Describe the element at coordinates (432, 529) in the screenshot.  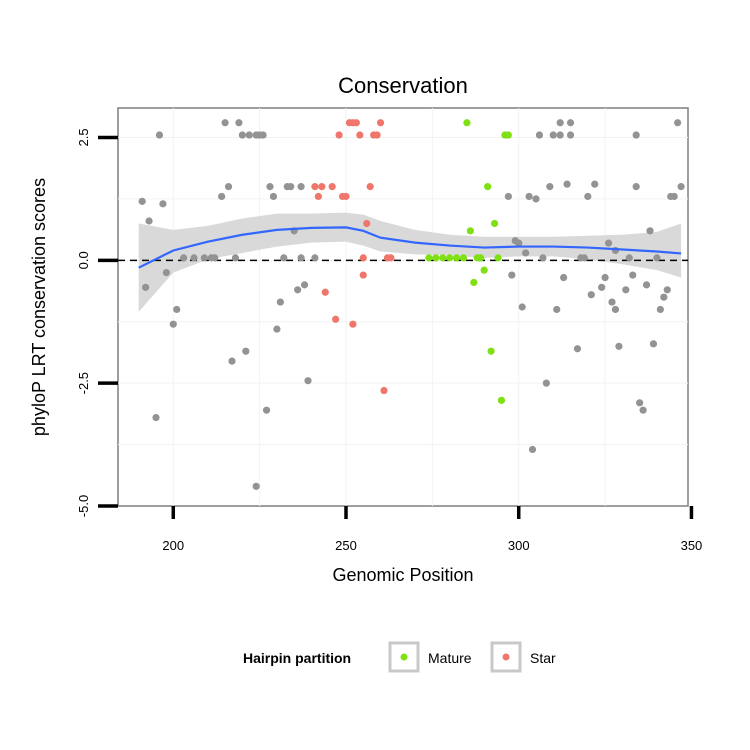
I see `x-axis: 200 250 300 350` at that location.